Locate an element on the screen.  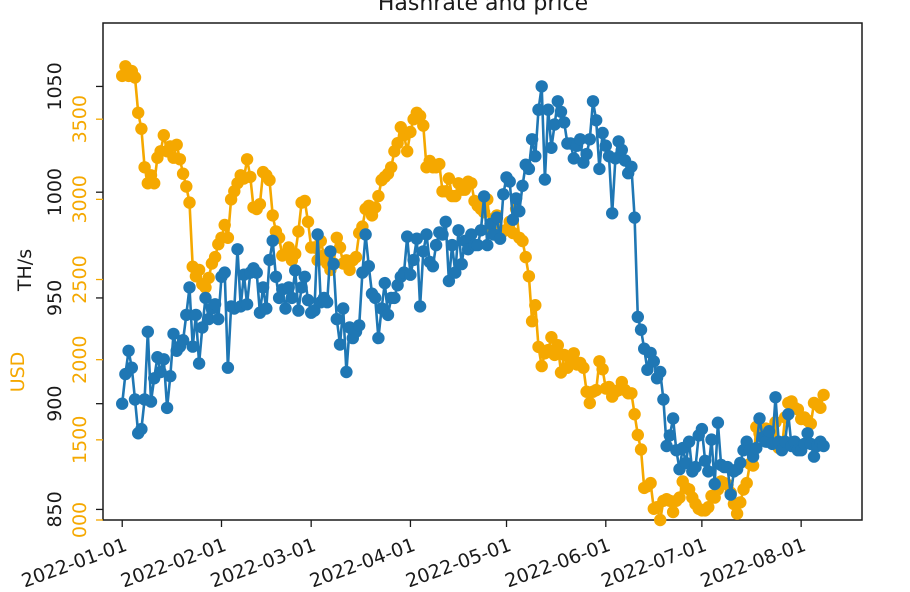
x-tick-label-6: 2022-07-01 is located at coordinates (653, 560).